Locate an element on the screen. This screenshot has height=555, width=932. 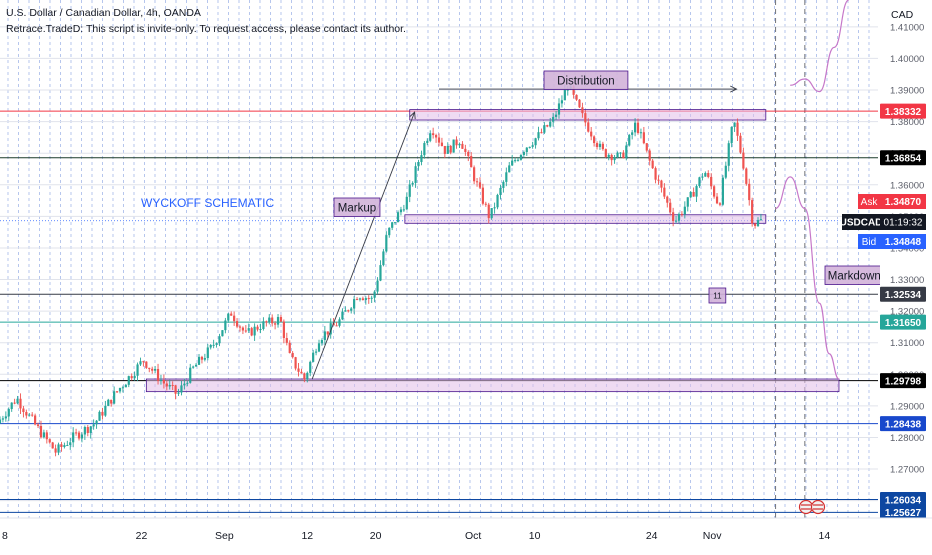
x-tick-label: 8 is located at coordinates (5, 536).